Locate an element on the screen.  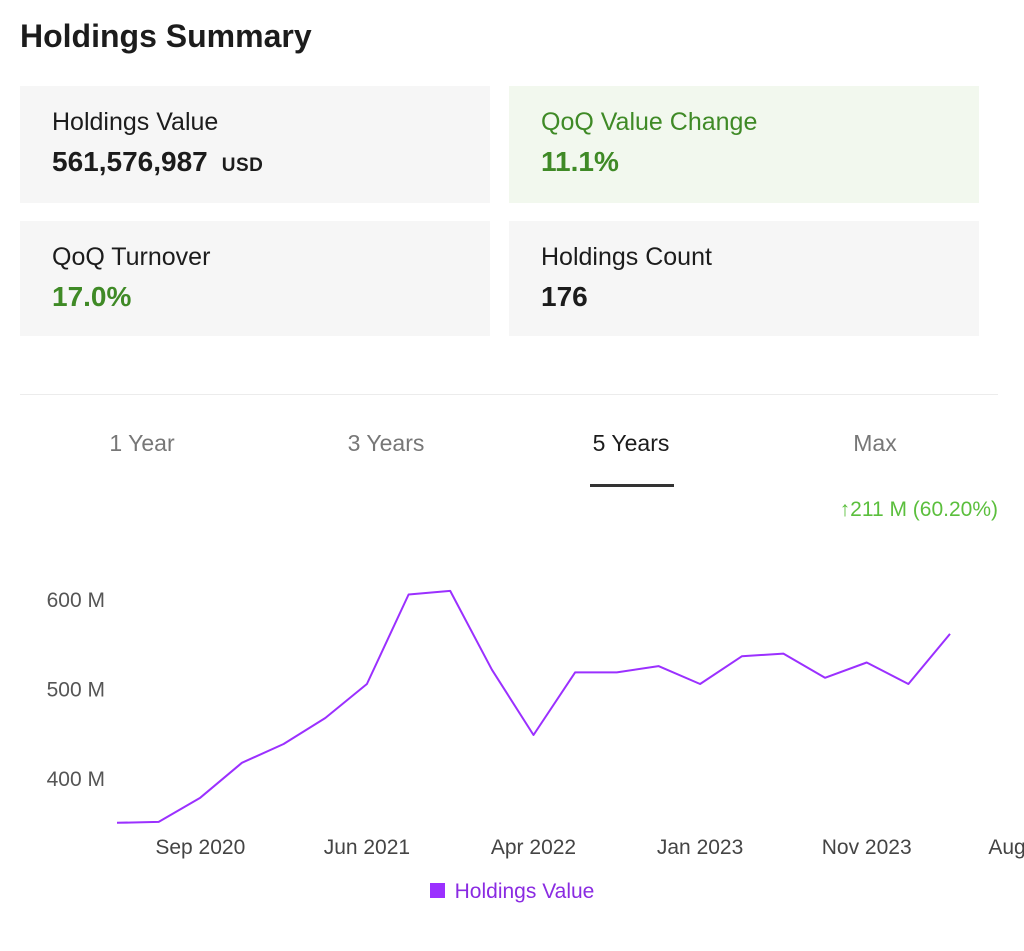
x-tick-label: Apr 2022 is located at coordinates (533, 847).